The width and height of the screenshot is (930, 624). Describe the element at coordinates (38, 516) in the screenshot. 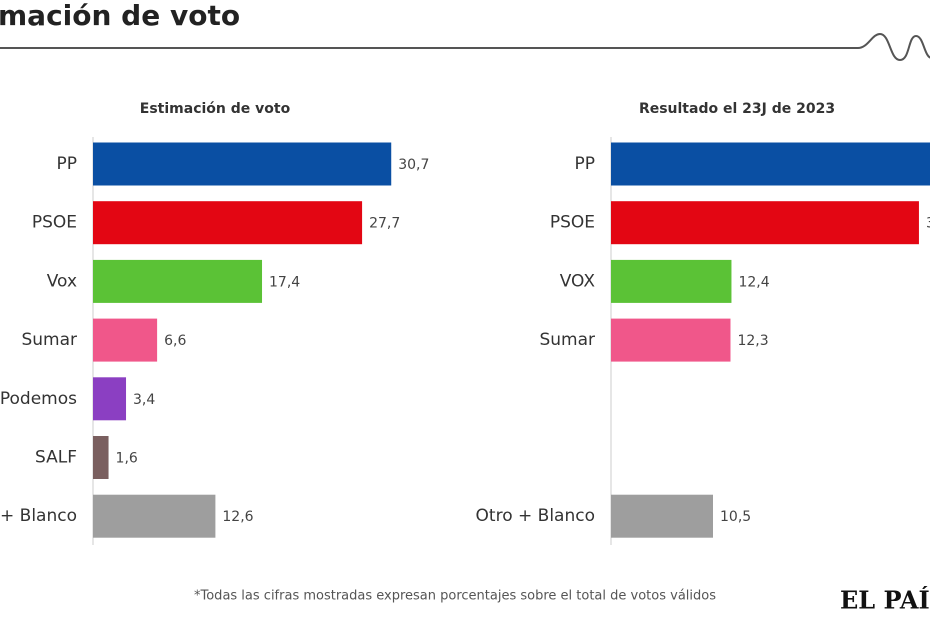

I see `category-label: + Blanco` at that location.